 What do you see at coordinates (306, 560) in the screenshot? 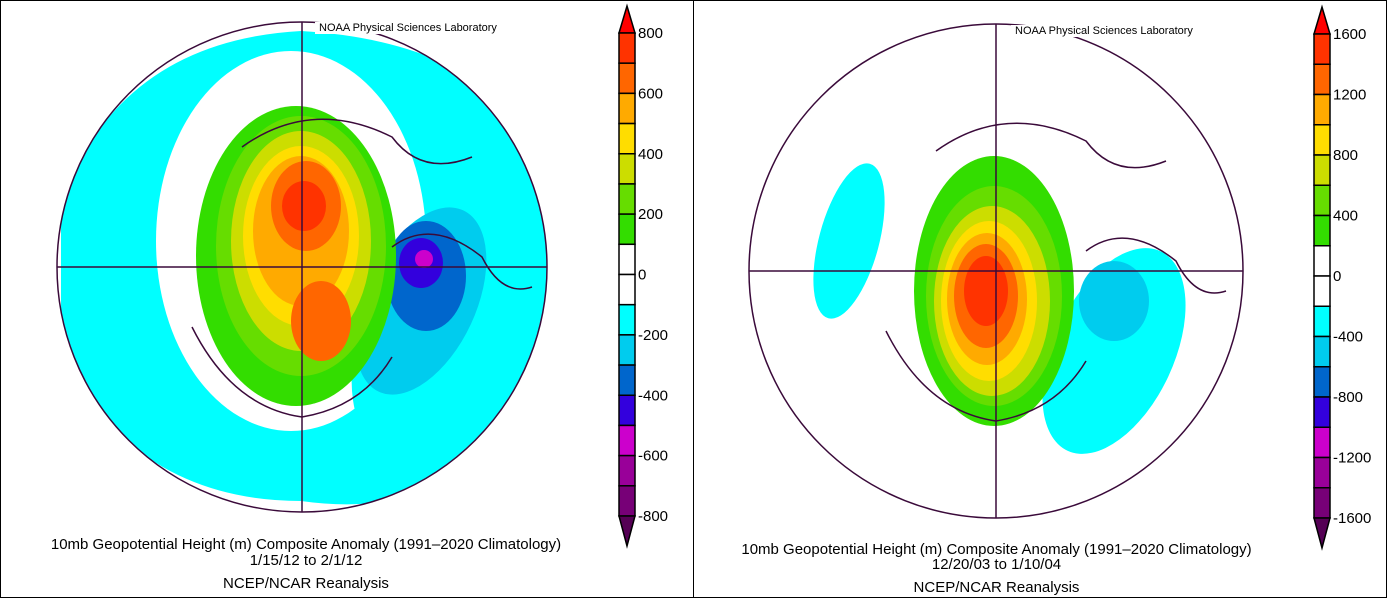
I see `map-dates: 1/15/12 to 2/1/12` at bounding box center [306, 560].